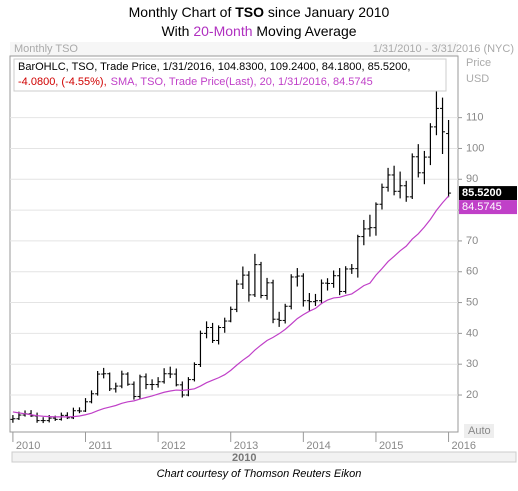  I want to click on footer: Chart courtesy of Thomson Reuters Eikon, so click(259, 474).